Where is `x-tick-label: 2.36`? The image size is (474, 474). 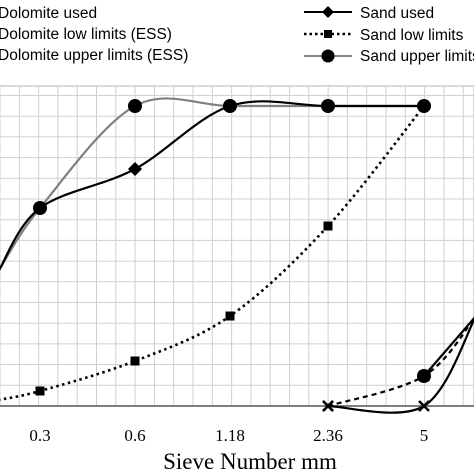 x-tick-label: 2.36 is located at coordinates (328, 435).